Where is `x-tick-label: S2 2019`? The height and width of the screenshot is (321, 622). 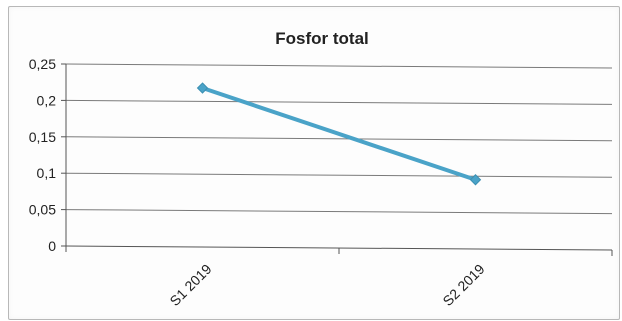 x-tick-label: S2 2019 is located at coordinates (463, 285).